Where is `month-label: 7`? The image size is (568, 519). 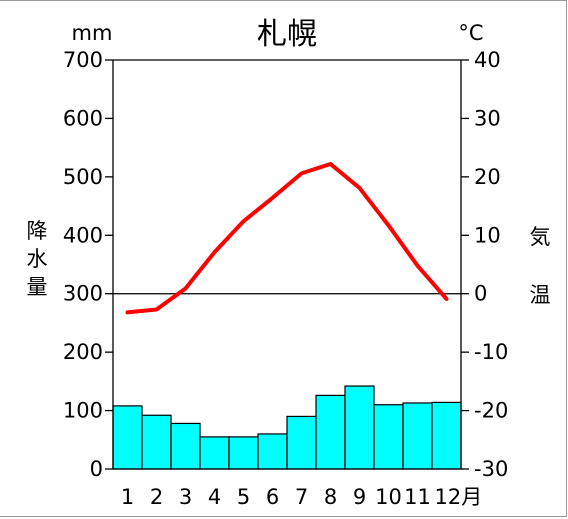 month-label: 7 is located at coordinates (301, 497).